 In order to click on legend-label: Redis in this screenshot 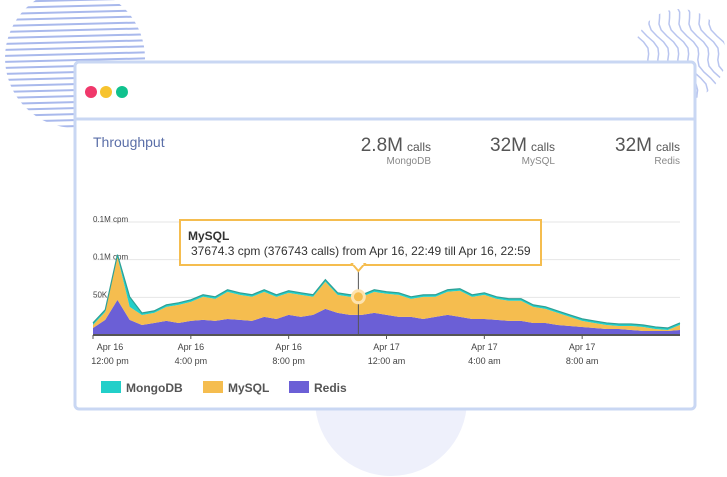, I will do `click(330, 388)`.